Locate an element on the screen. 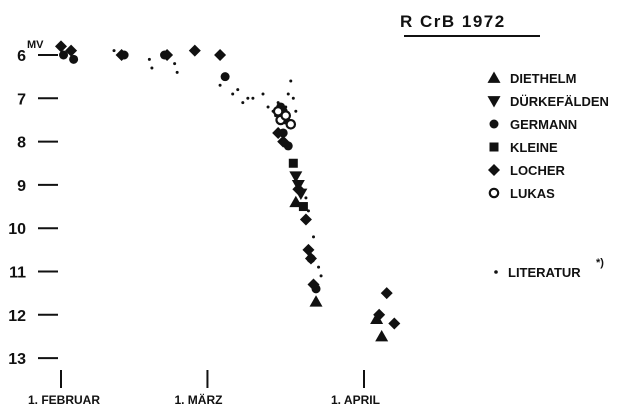 The width and height of the screenshot is (618, 408). legend-label: DÜRKEFÄLDEN is located at coordinates (559, 101).